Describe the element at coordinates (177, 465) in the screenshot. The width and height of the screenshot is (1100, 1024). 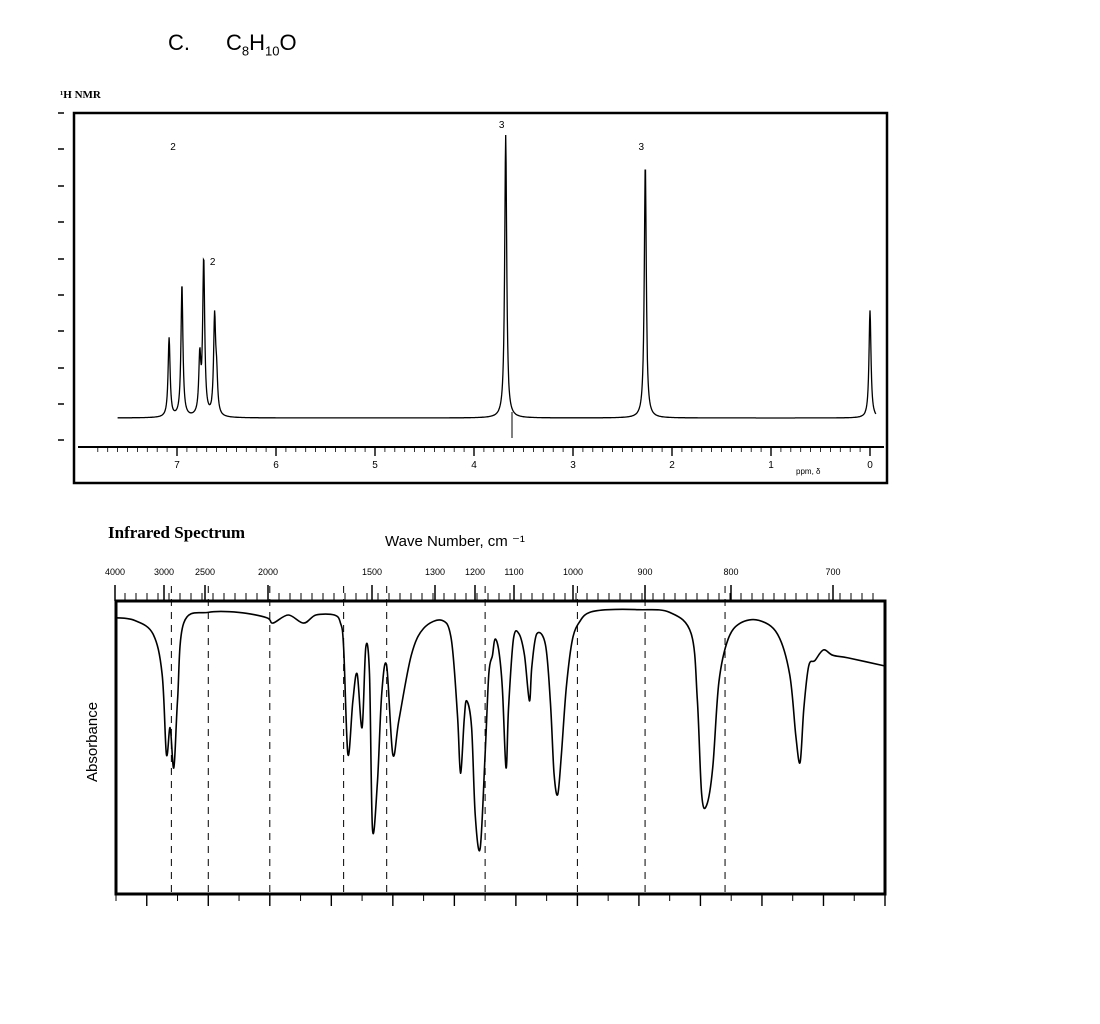
I see `nmr-tick-label-7: 7` at that location.